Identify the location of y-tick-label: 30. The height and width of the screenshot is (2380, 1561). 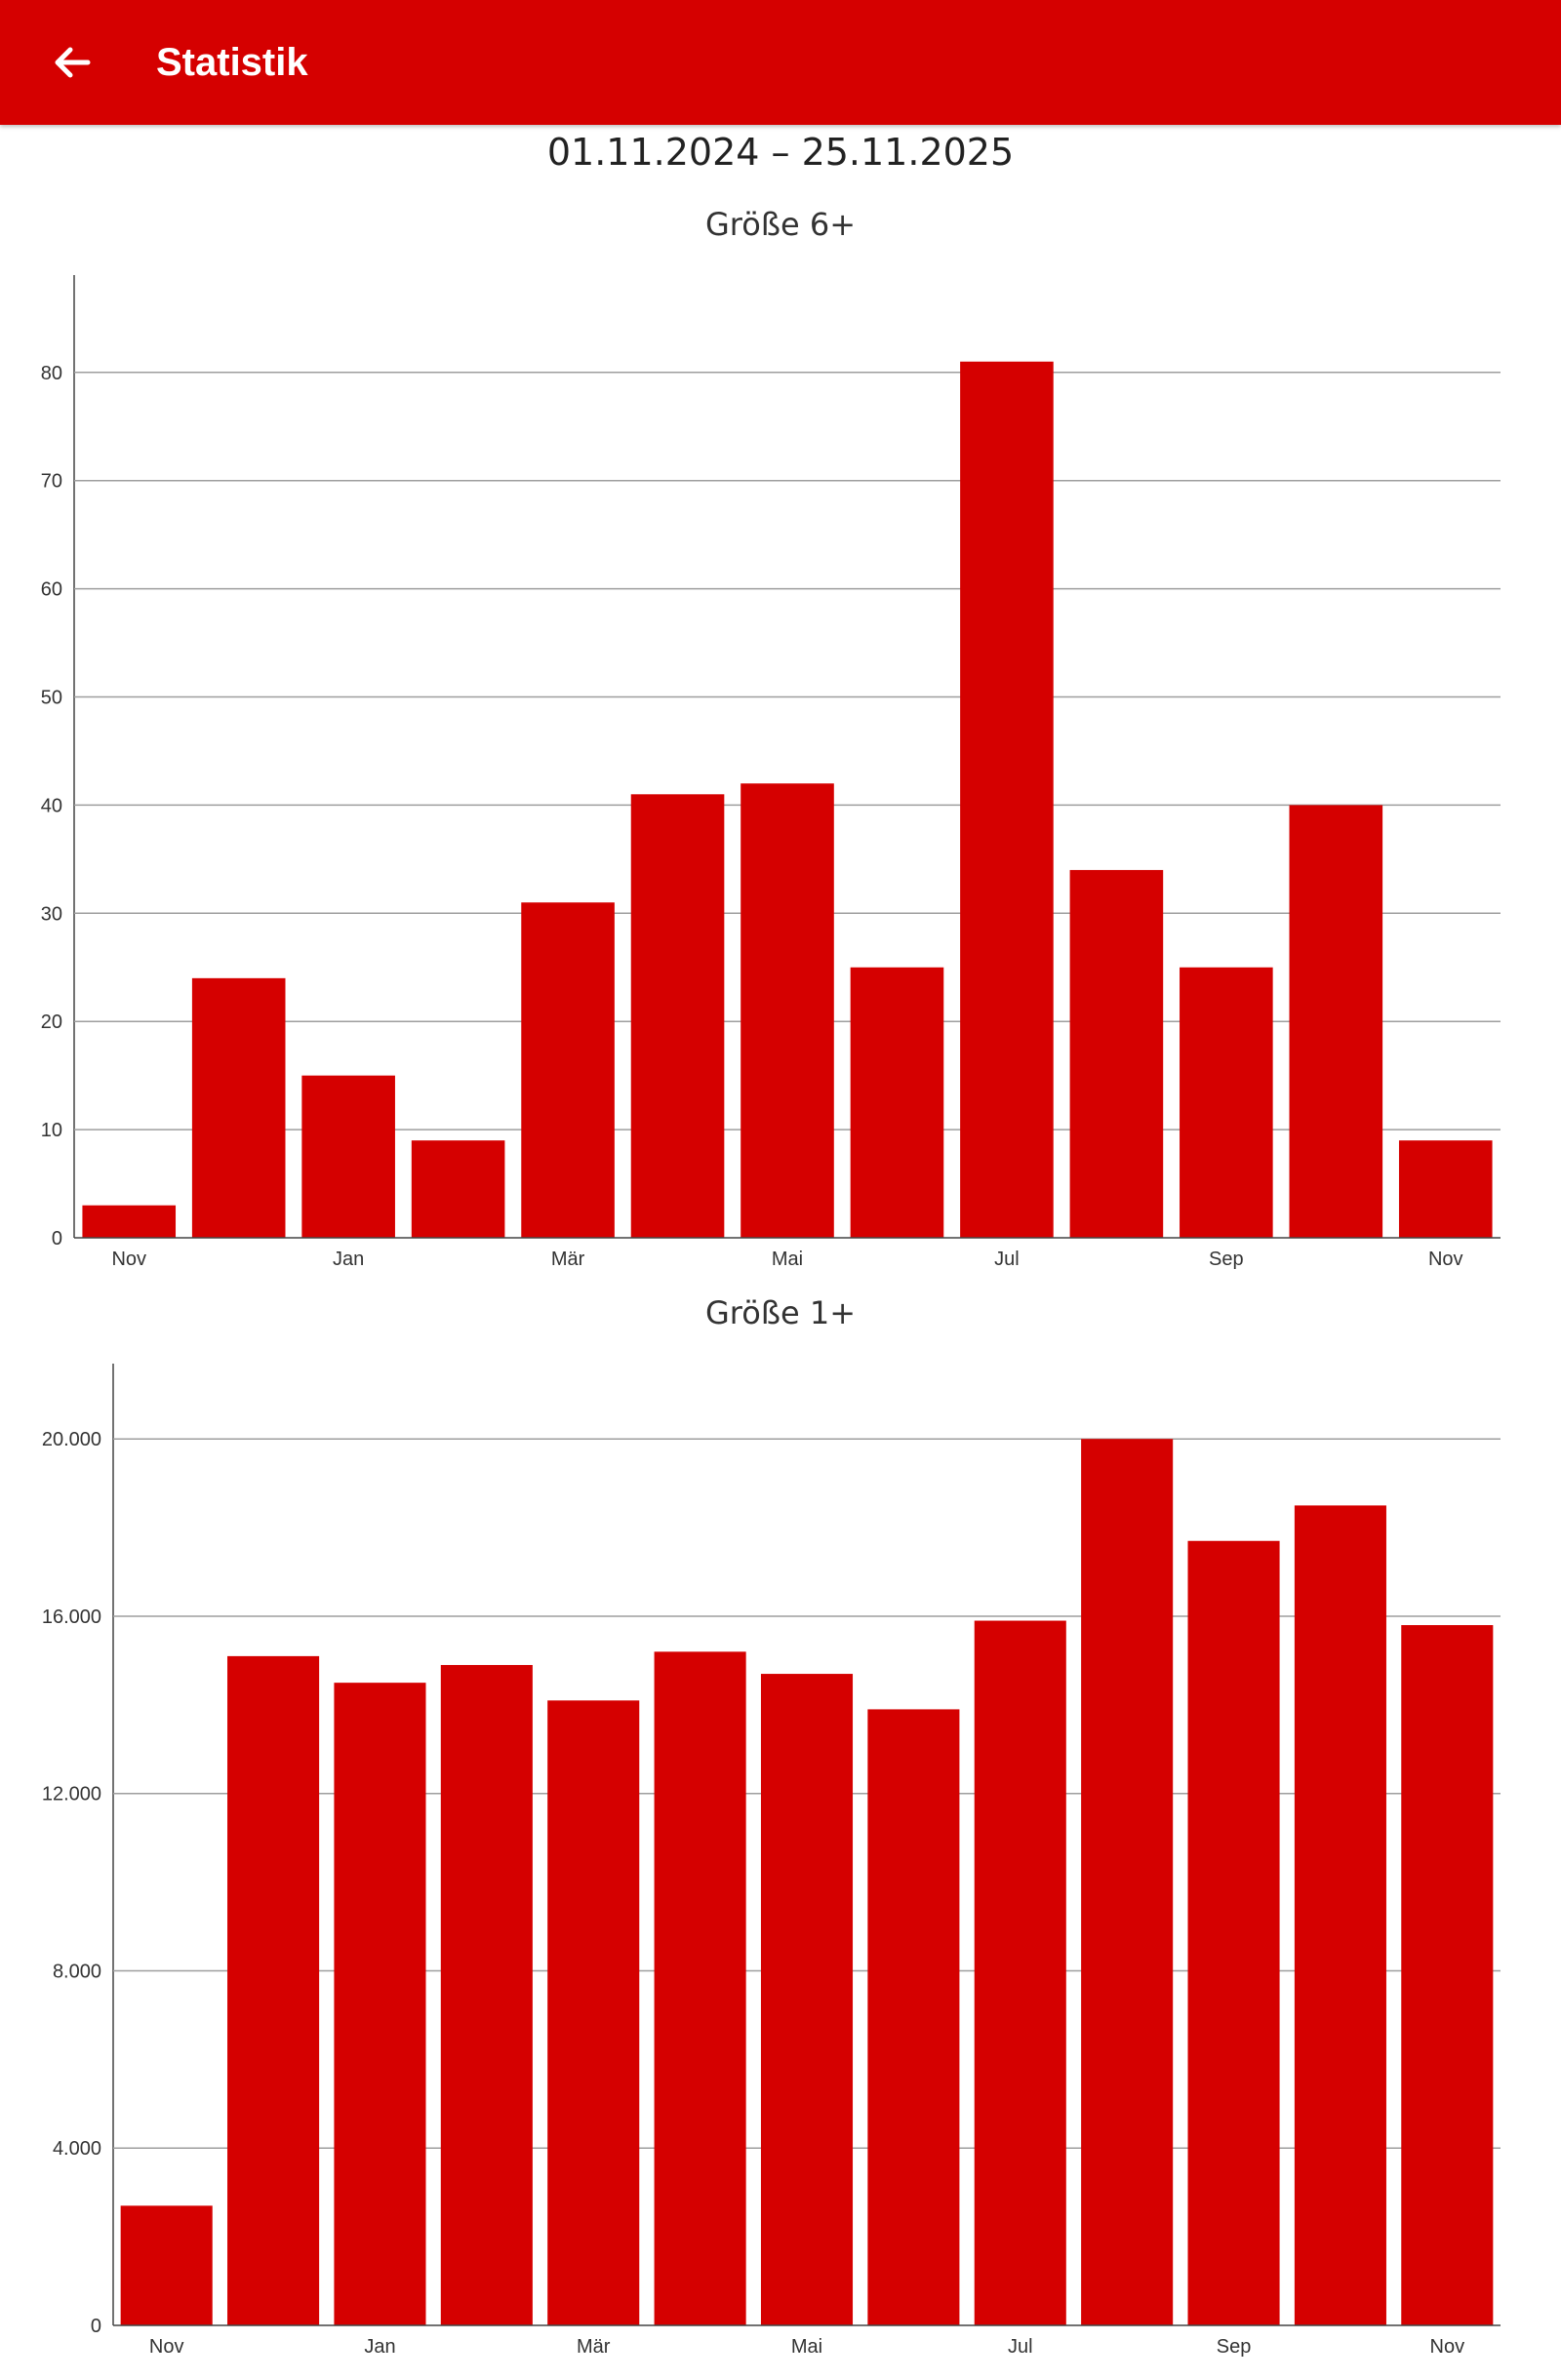
(51, 914).